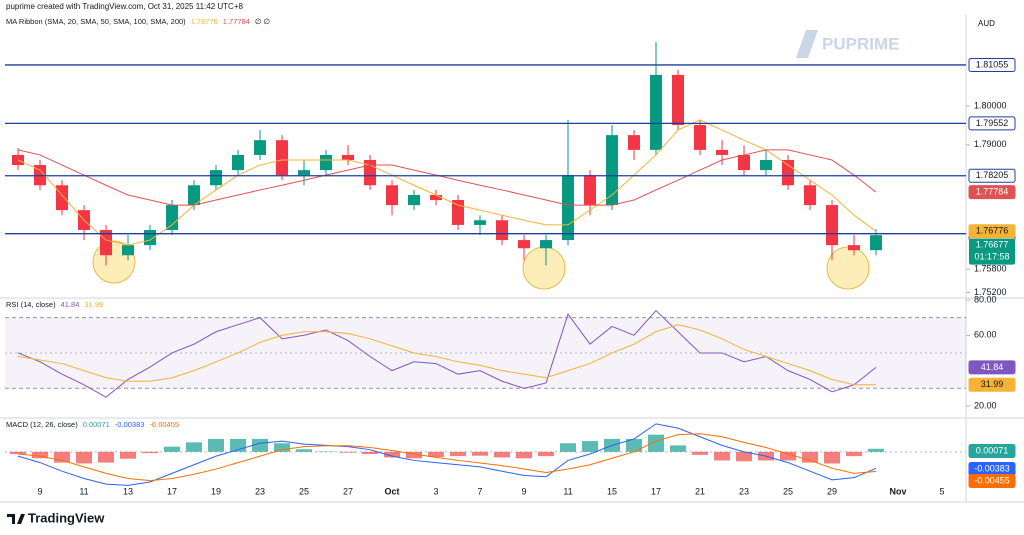 This screenshot has width=1024, height=535. I want to click on y-tick-label: 80.00, so click(985, 299).